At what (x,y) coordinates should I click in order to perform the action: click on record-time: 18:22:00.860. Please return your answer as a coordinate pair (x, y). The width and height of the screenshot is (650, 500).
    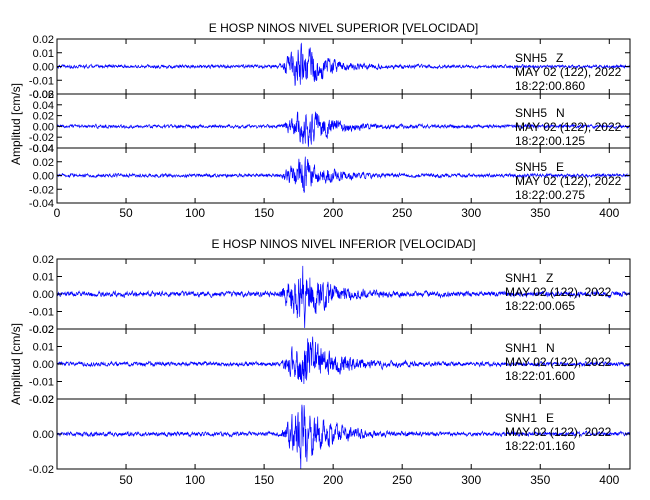
    Looking at the image, I should click on (550, 86).